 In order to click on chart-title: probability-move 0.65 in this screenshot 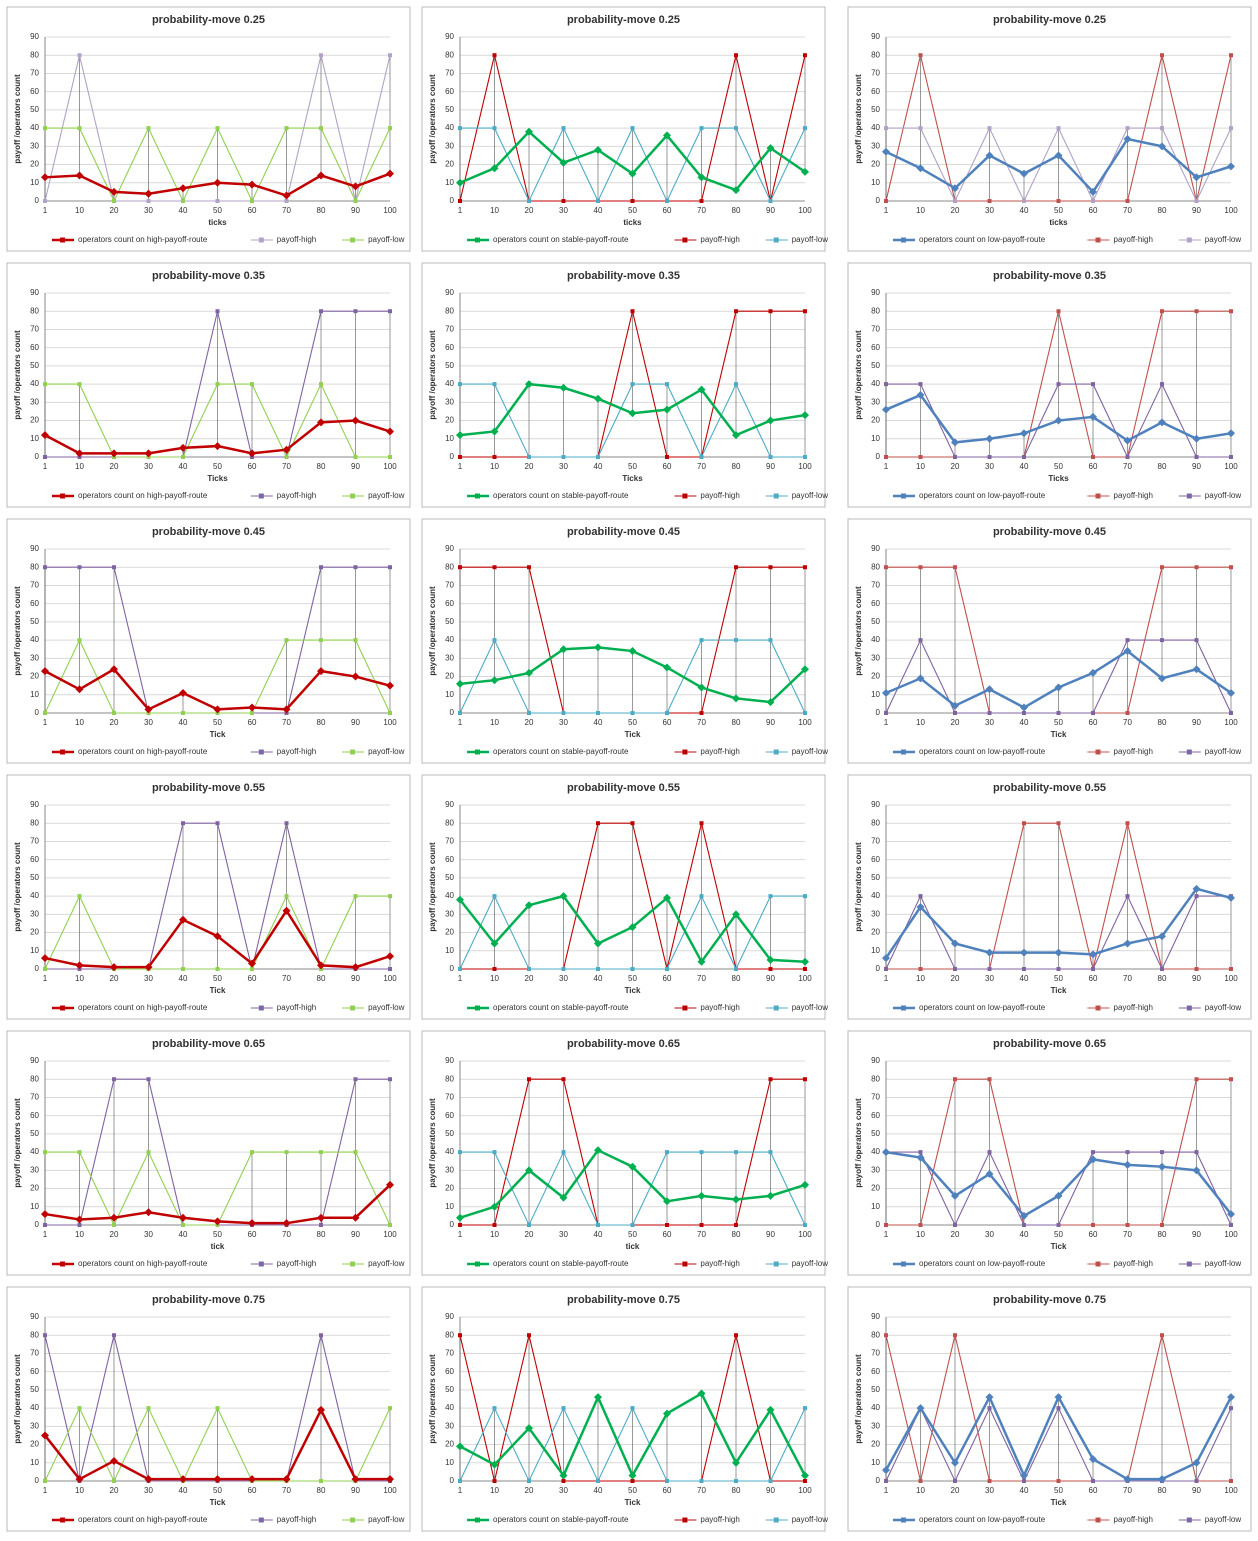, I will do `click(623, 1044)`.